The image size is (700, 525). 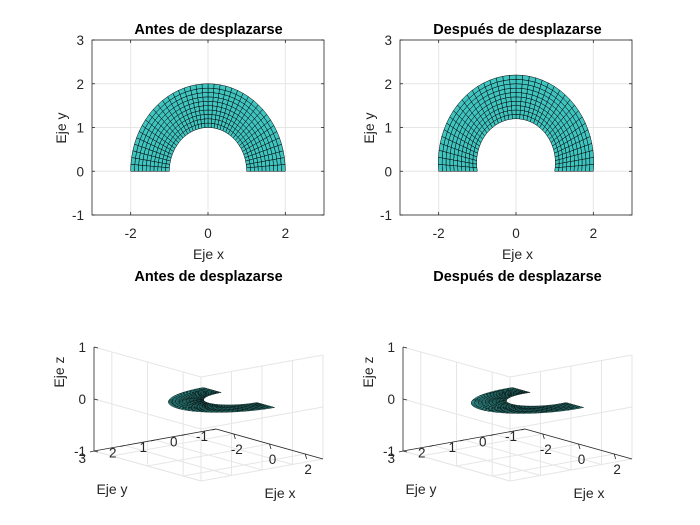 I want to click on x-tick-label: 2, so click(x=594, y=233).